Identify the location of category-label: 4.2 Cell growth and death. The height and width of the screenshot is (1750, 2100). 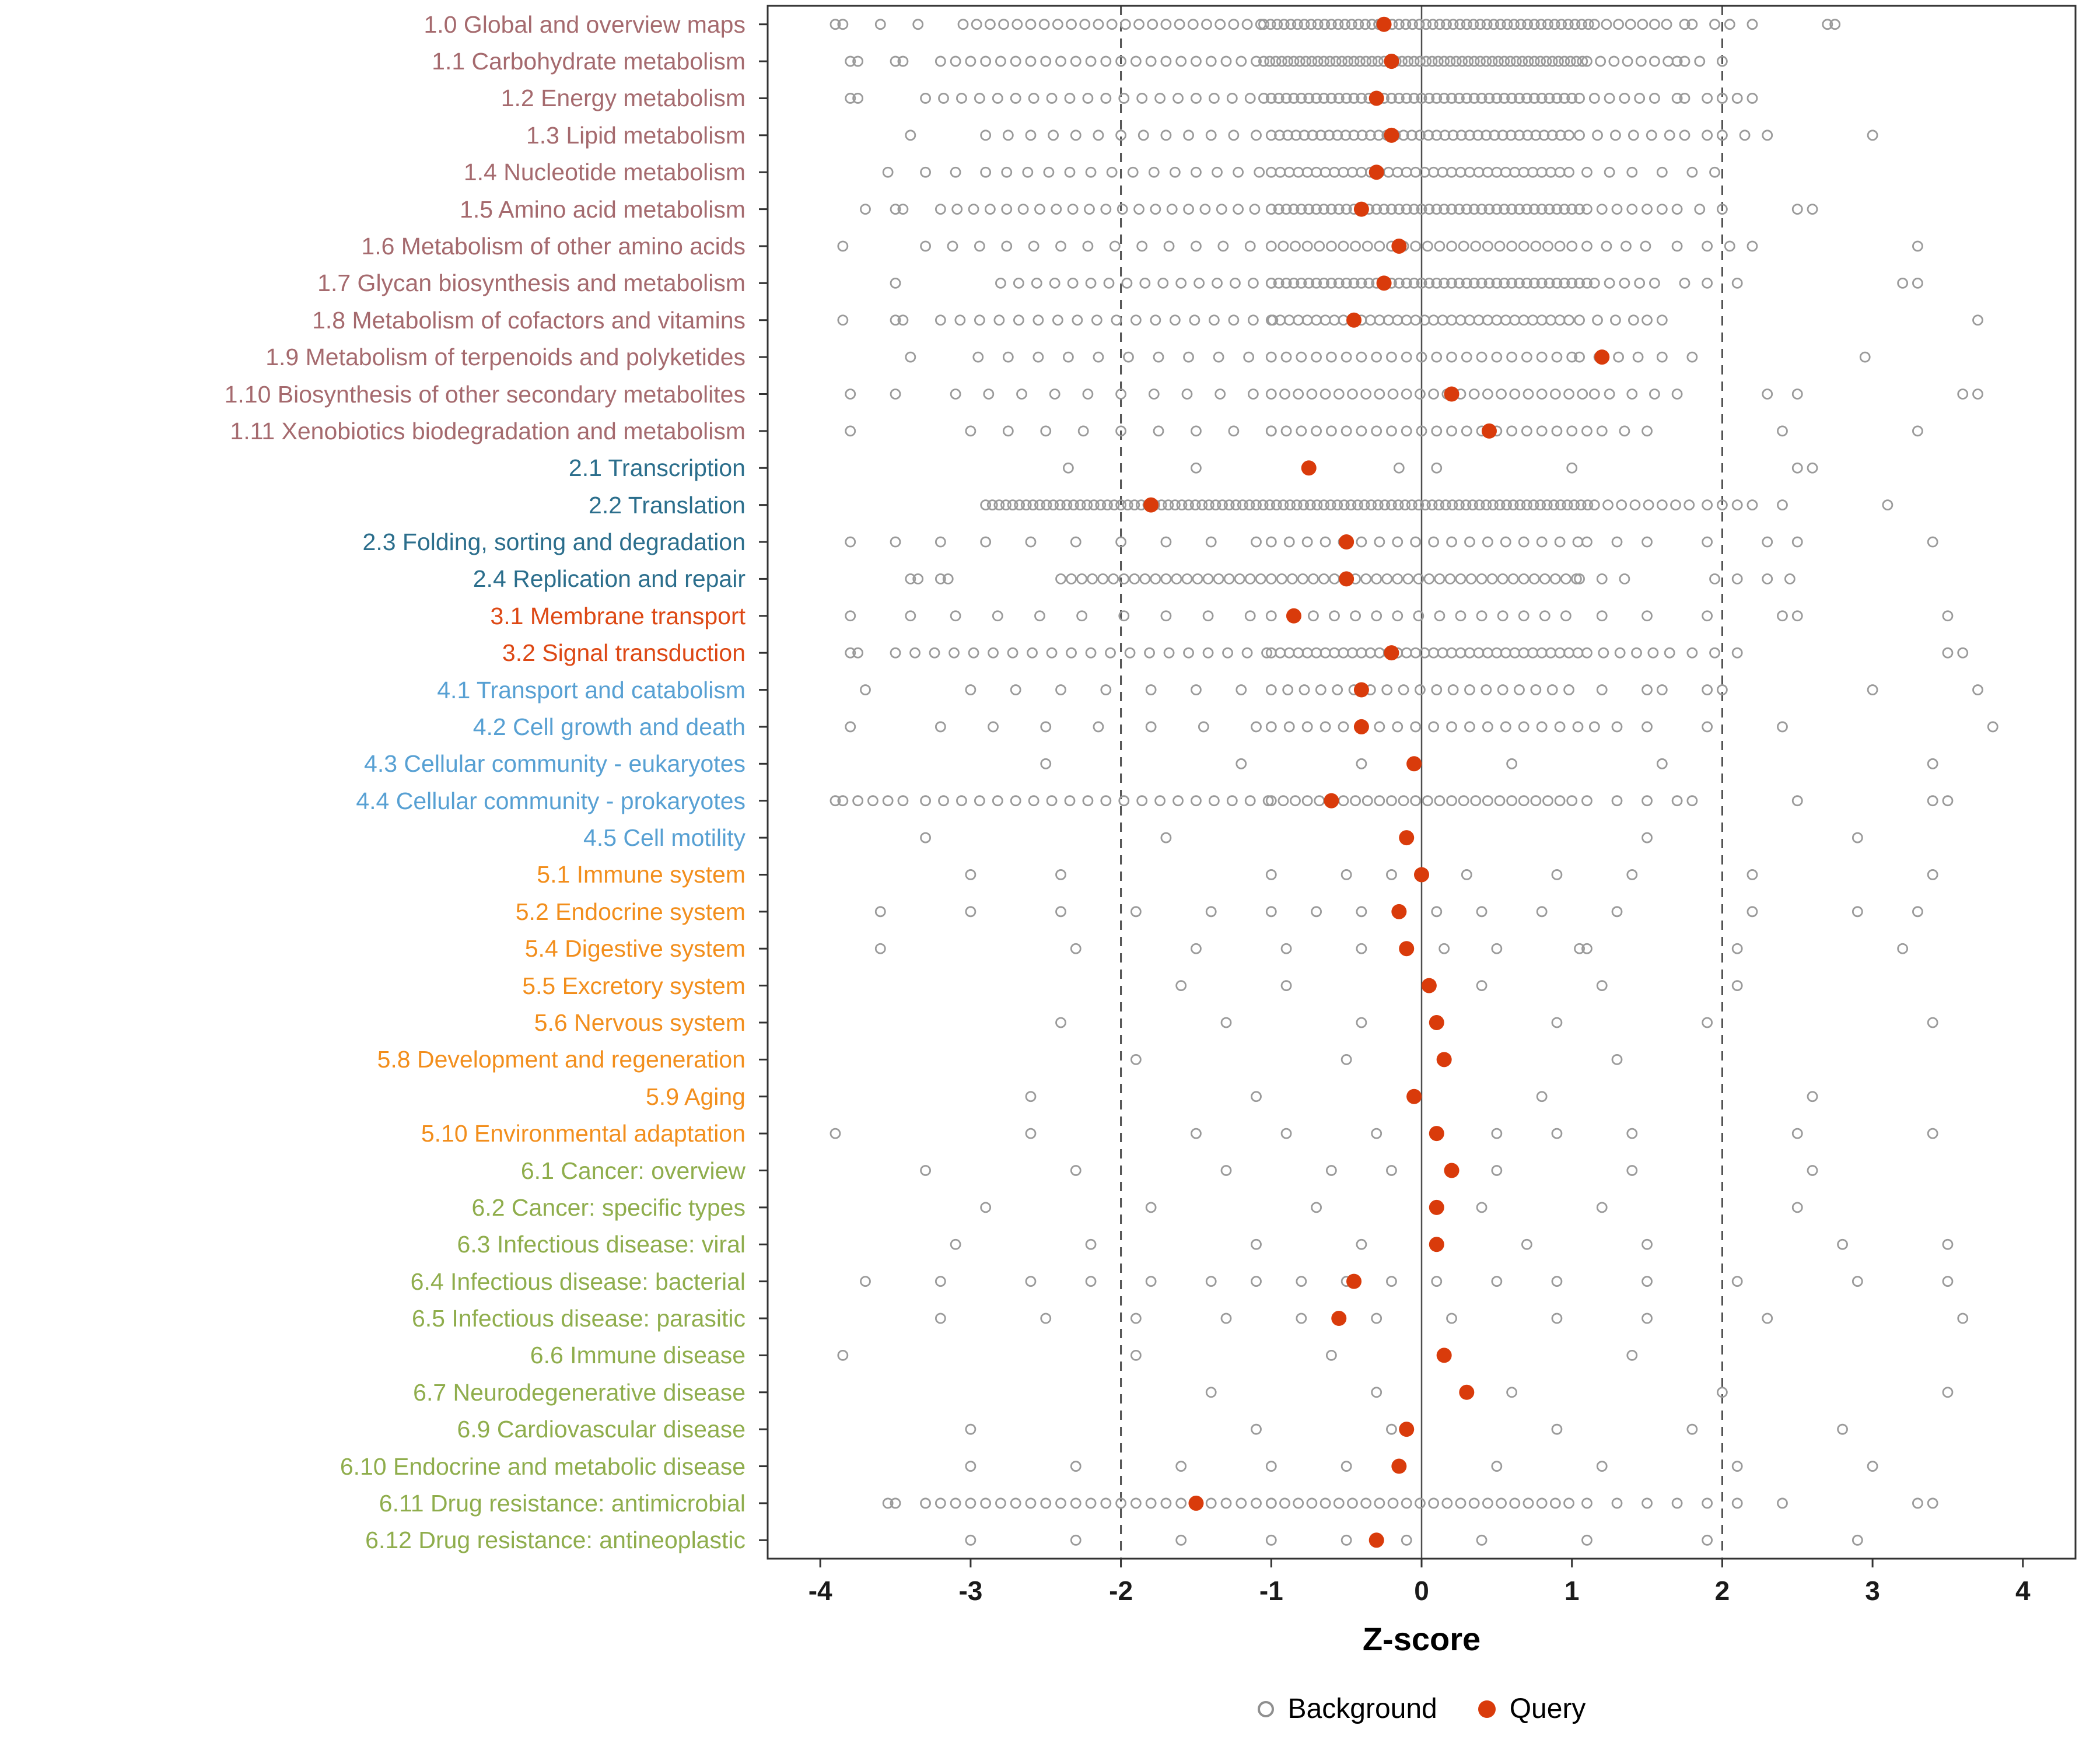
(610, 726).